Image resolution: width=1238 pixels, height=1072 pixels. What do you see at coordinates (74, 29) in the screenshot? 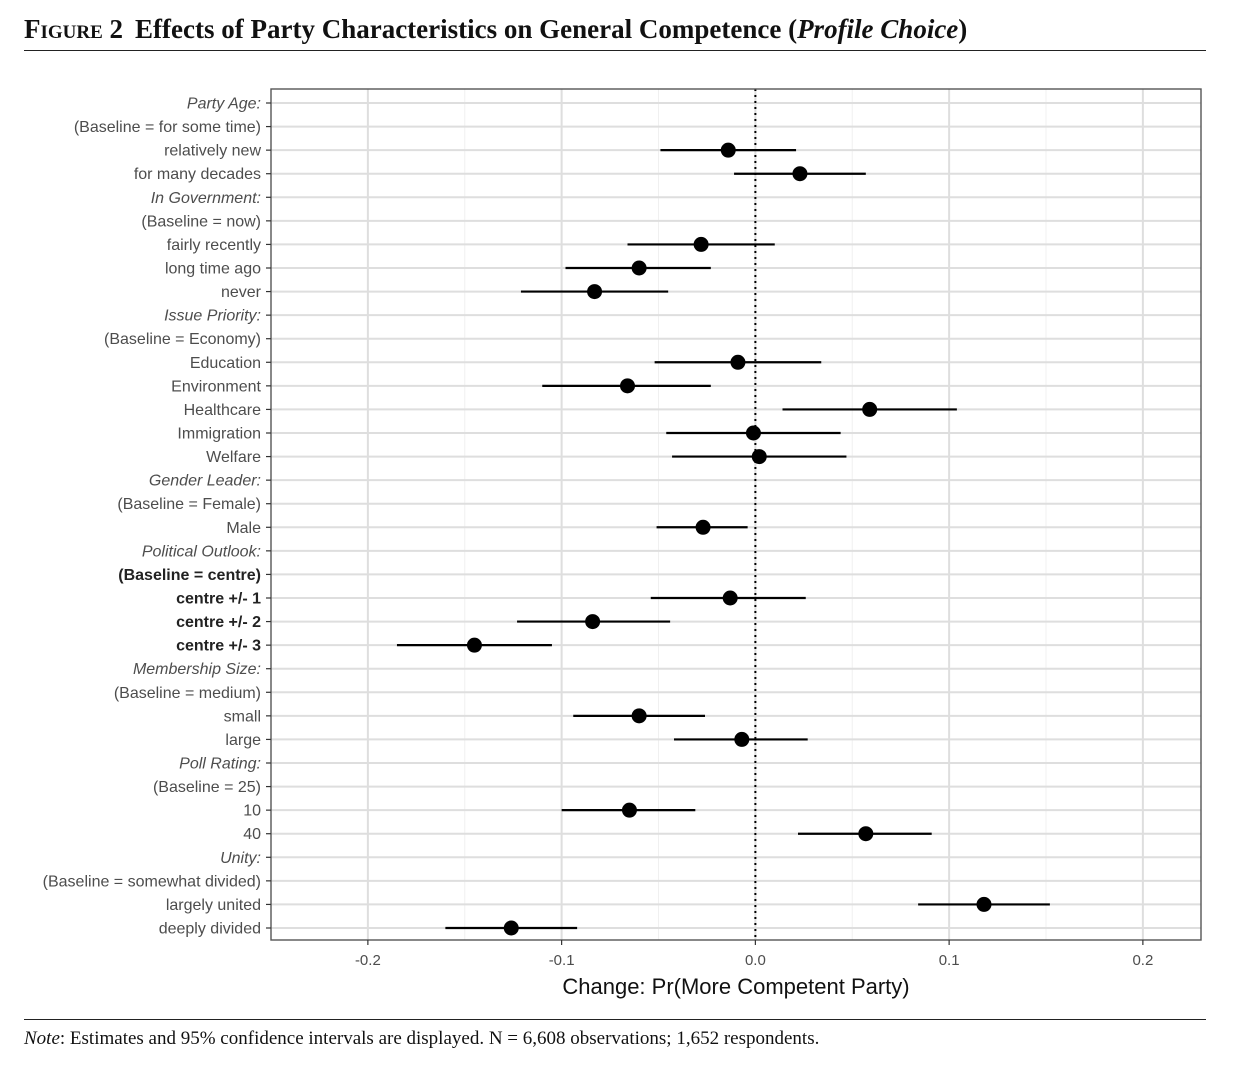
I see `figure-label: Figure 2` at bounding box center [74, 29].